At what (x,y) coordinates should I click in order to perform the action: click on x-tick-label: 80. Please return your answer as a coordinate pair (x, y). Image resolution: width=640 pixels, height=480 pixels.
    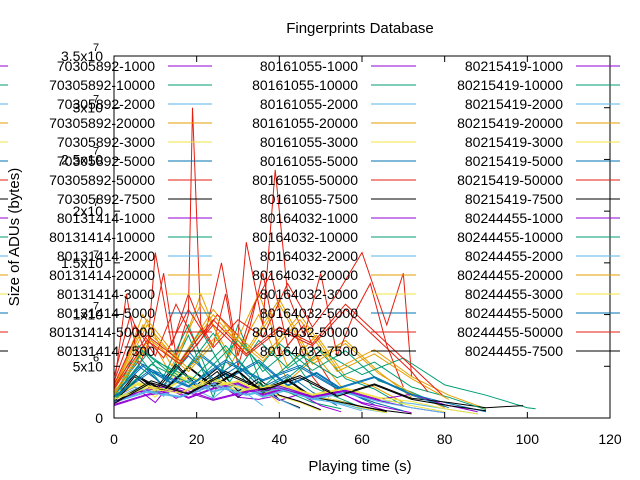
    Looking at the image, I should click on (445, 439).